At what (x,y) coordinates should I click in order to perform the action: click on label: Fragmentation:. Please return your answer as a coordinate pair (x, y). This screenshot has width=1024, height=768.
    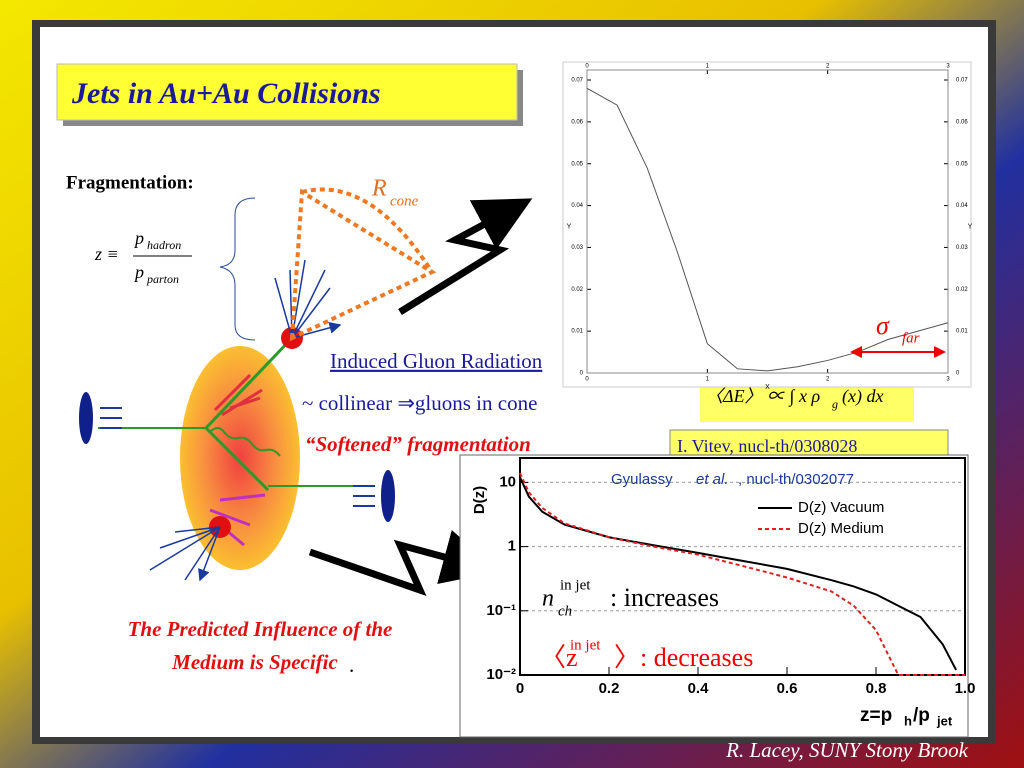
    Looking at the image, I should click on (130, 182).